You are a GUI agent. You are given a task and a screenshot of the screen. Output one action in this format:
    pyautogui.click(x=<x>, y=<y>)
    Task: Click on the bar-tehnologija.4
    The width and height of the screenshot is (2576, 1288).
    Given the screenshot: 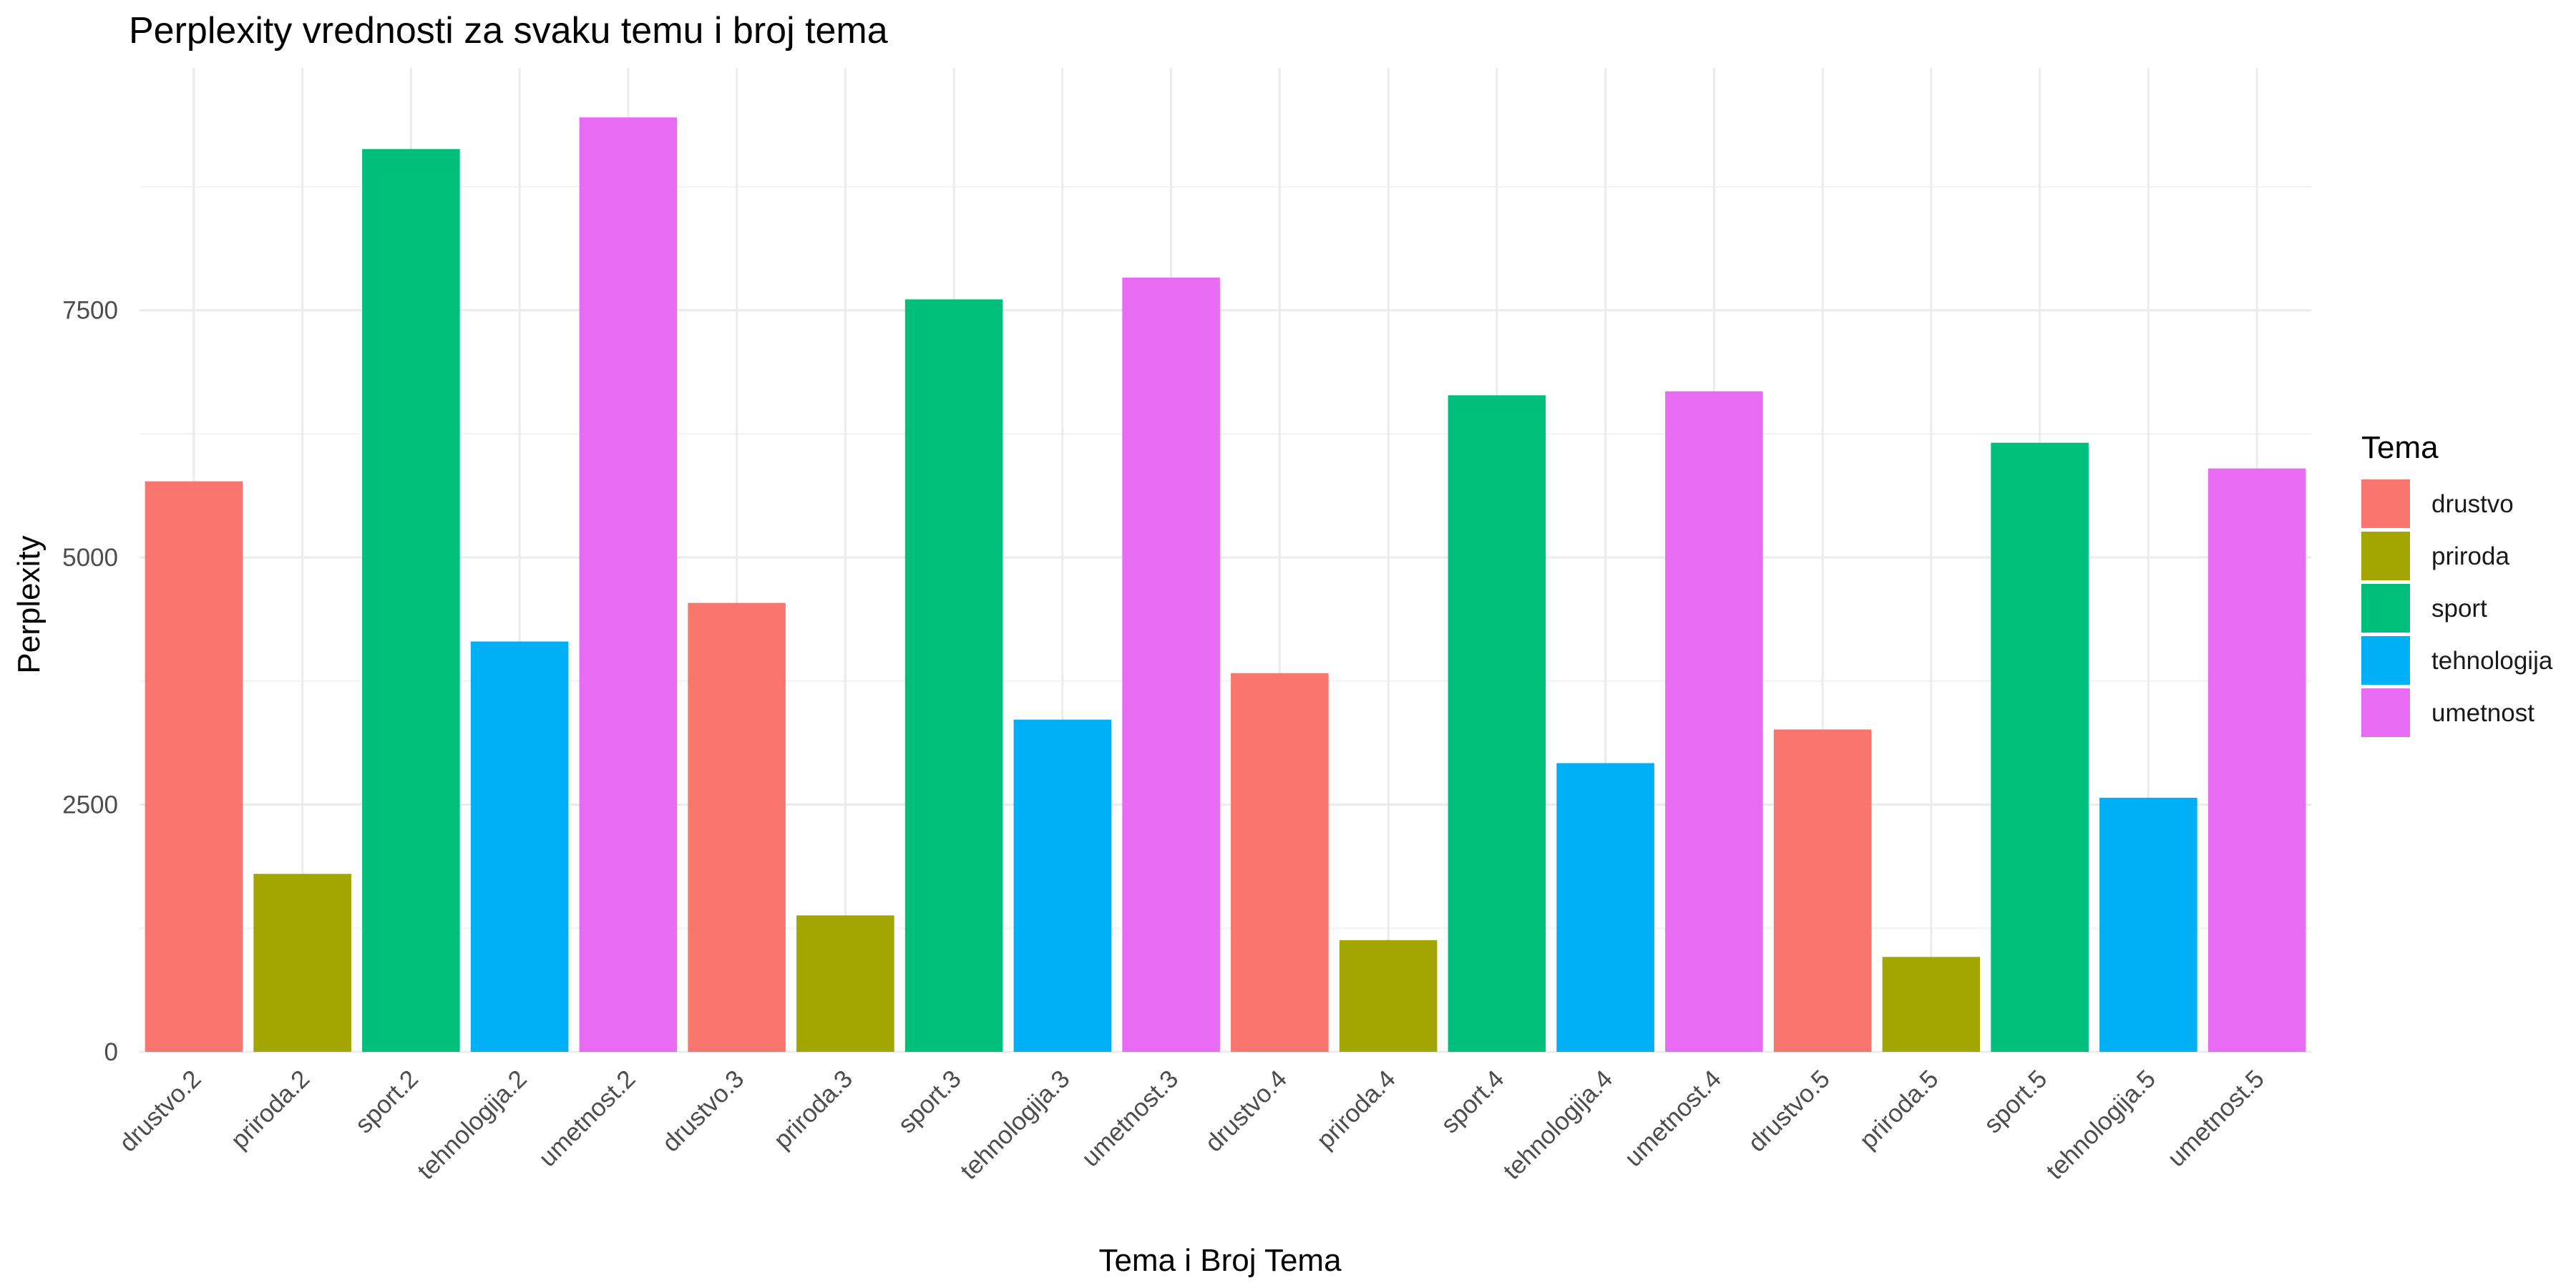 What is the action you would take?
    pyautogui.click(x=1605, y=907)
    